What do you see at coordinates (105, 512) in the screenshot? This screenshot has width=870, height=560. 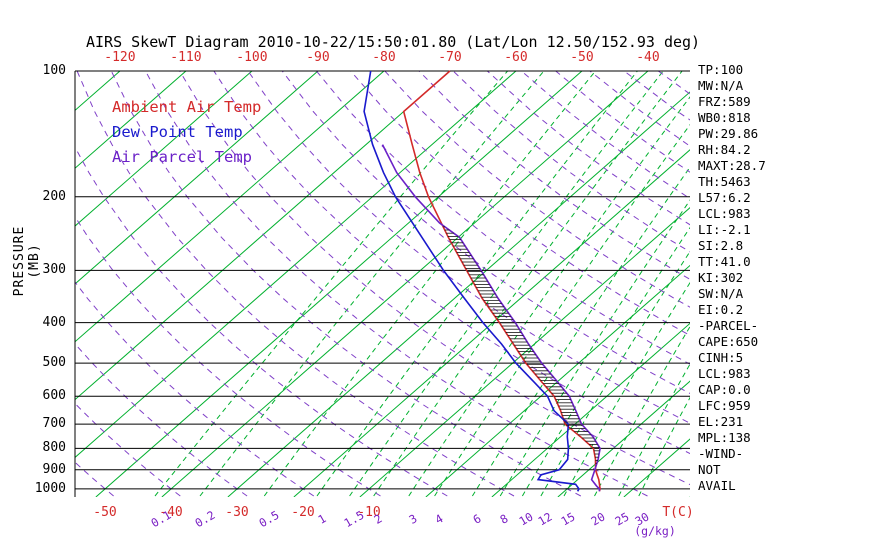 I see `bottom-temp-tick-label: -50` at bounding box center [105, 512].